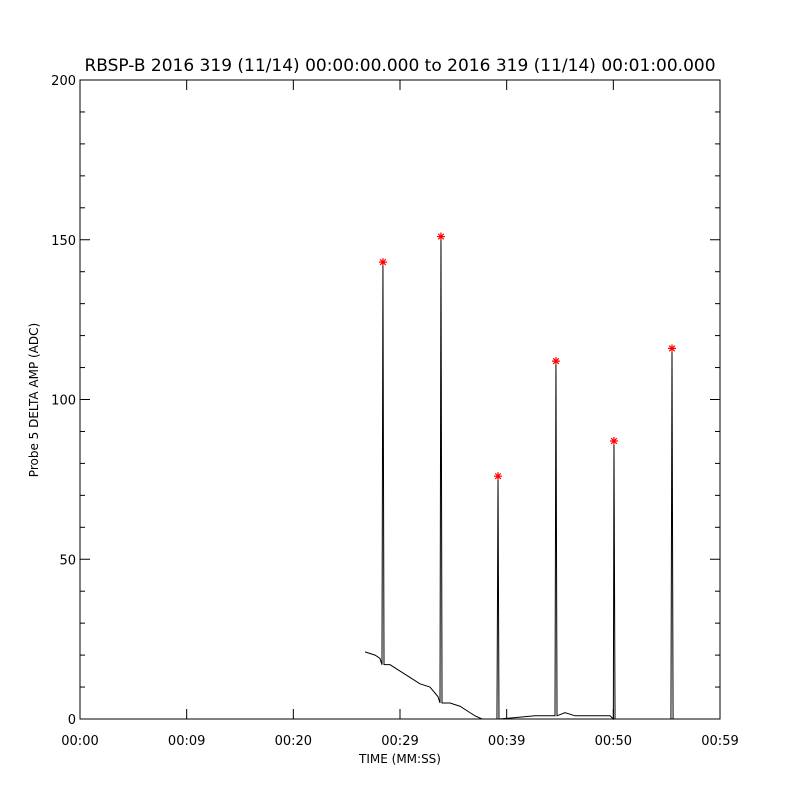 This screenshot has height=800, width=800. Describe the element at coordinates (719, 741) in the screenshot. I see `x-tick-label: 00:59` at that location.